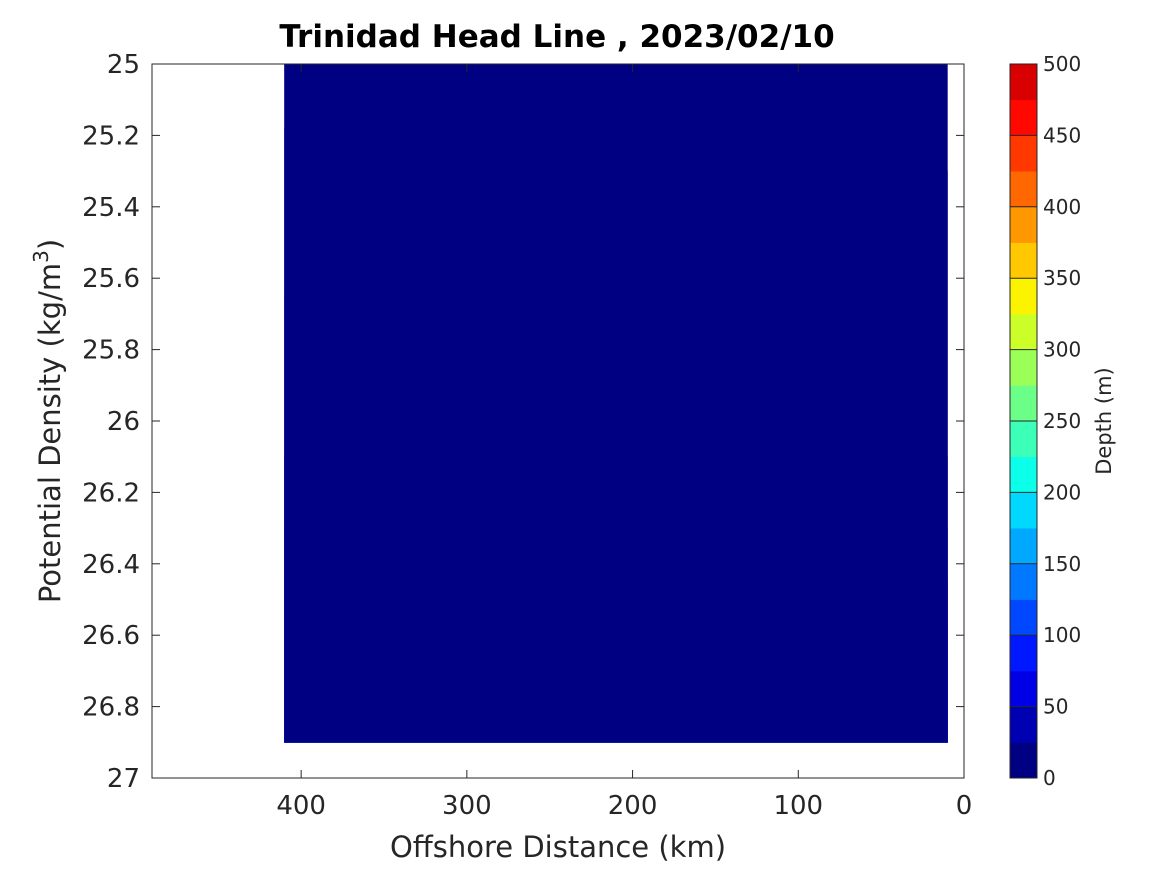 The height and width of the screenshot is (880, 1167). I want to click on y-axis-label-superscript: 3, so click(41, 256).